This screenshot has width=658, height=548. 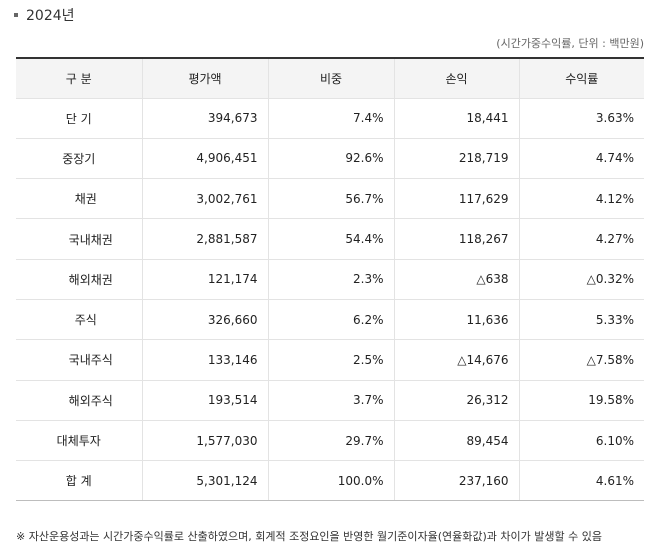 I want to click on row-category: 채권, so click(x=79, y=199).